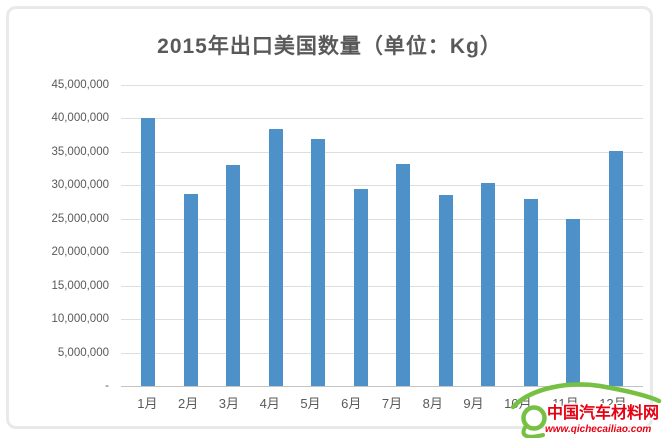  I want to click on watermark-q-ring, so click(534, 418).